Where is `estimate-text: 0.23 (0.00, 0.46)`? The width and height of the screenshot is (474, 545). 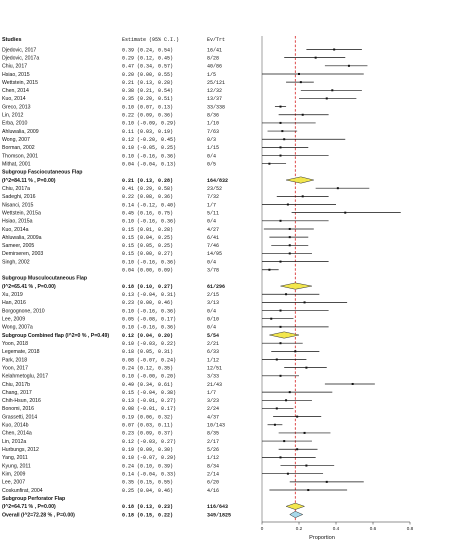 estimate-text: 0.23 (0.00, 0.46) is located at coordinates (147, 303).